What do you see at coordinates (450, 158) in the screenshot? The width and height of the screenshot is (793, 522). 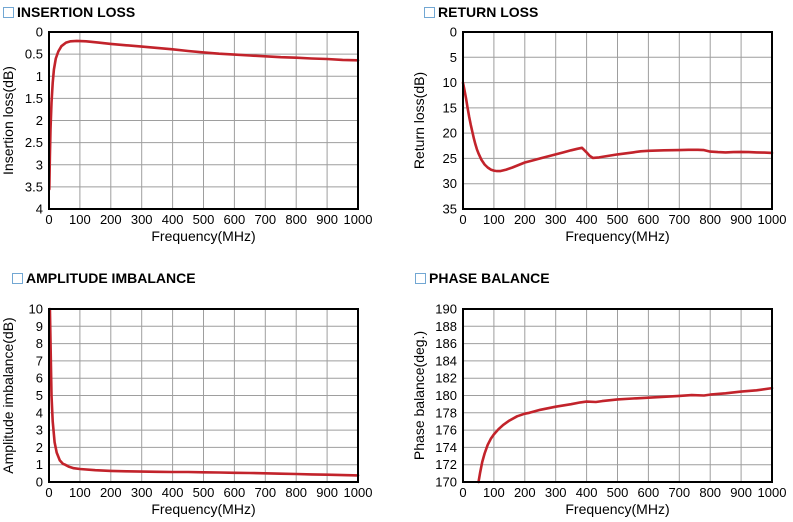 I see `y-tick-label: 25` at bounding box center [450, 158].